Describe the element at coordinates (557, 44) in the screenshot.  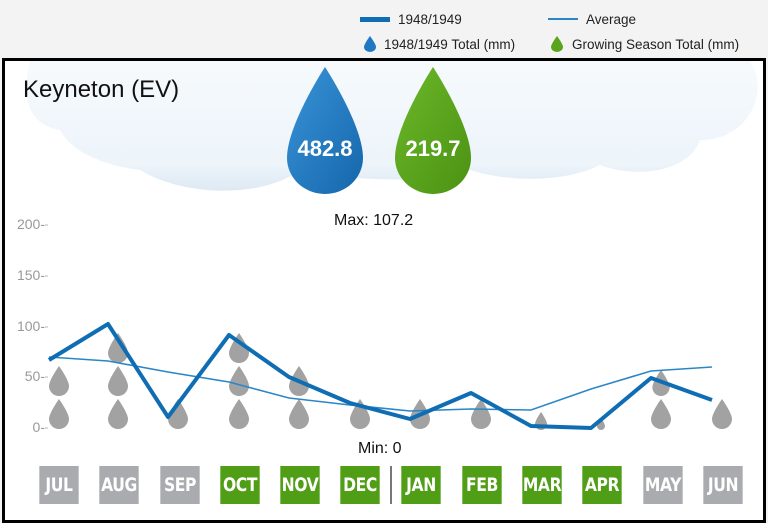
I see `green-drop-icon` at that location.